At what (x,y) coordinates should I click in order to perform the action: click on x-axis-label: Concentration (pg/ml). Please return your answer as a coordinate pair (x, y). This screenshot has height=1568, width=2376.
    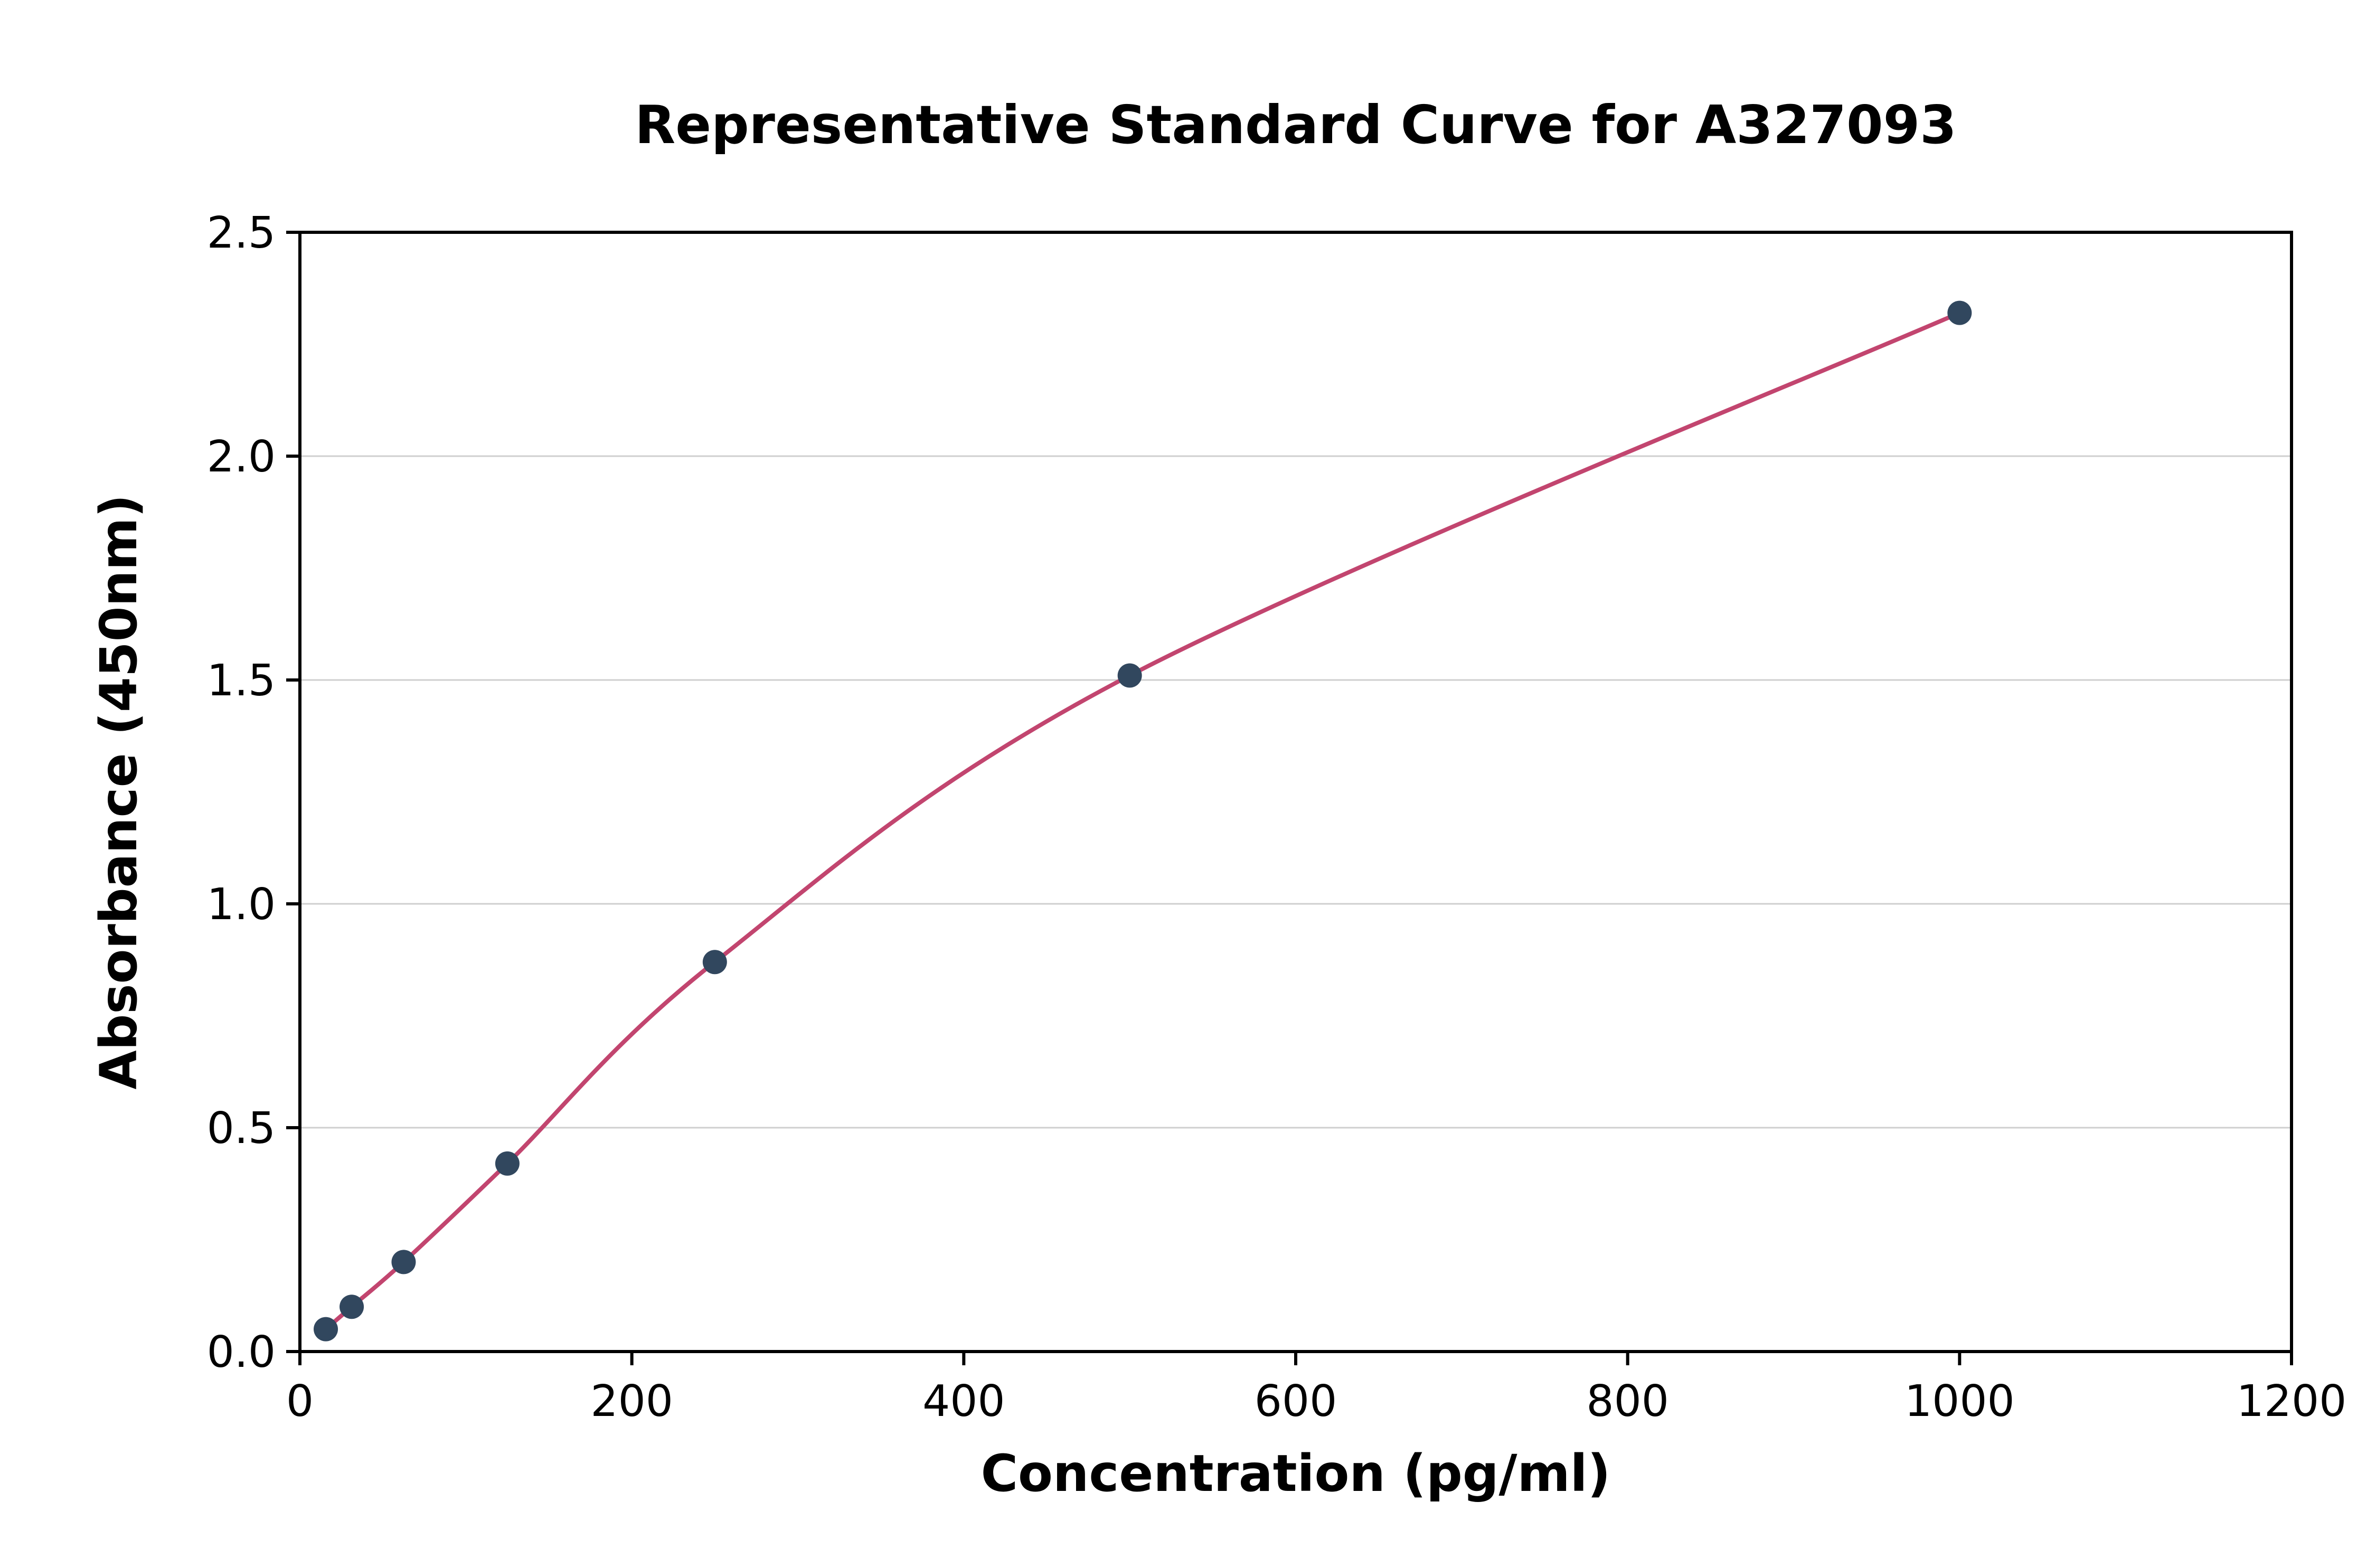
    Looking at the image, I should click on (1296, 1473).